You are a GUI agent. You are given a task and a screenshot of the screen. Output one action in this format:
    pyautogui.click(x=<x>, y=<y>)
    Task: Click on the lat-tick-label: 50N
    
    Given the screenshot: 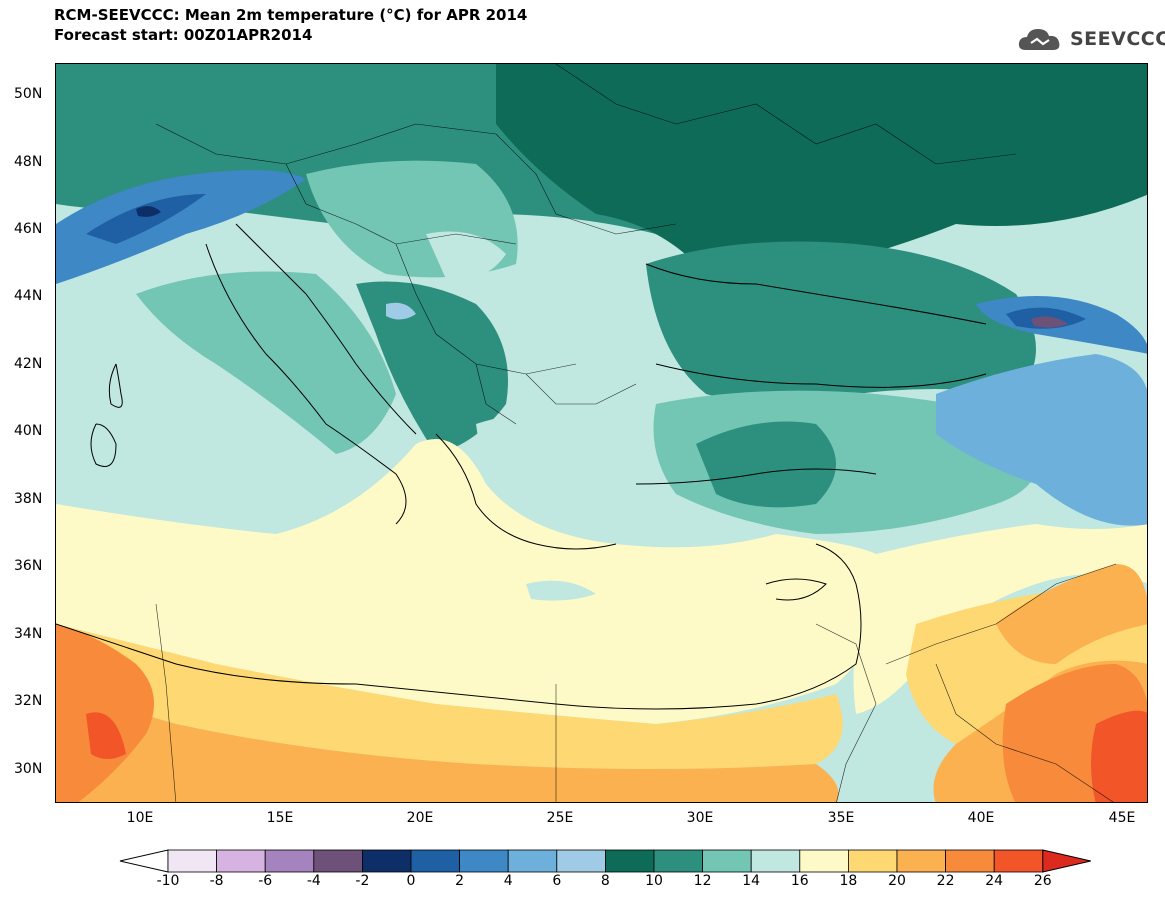 What is the action you would take?
    pyautogui.click(x=28, y=94)
    